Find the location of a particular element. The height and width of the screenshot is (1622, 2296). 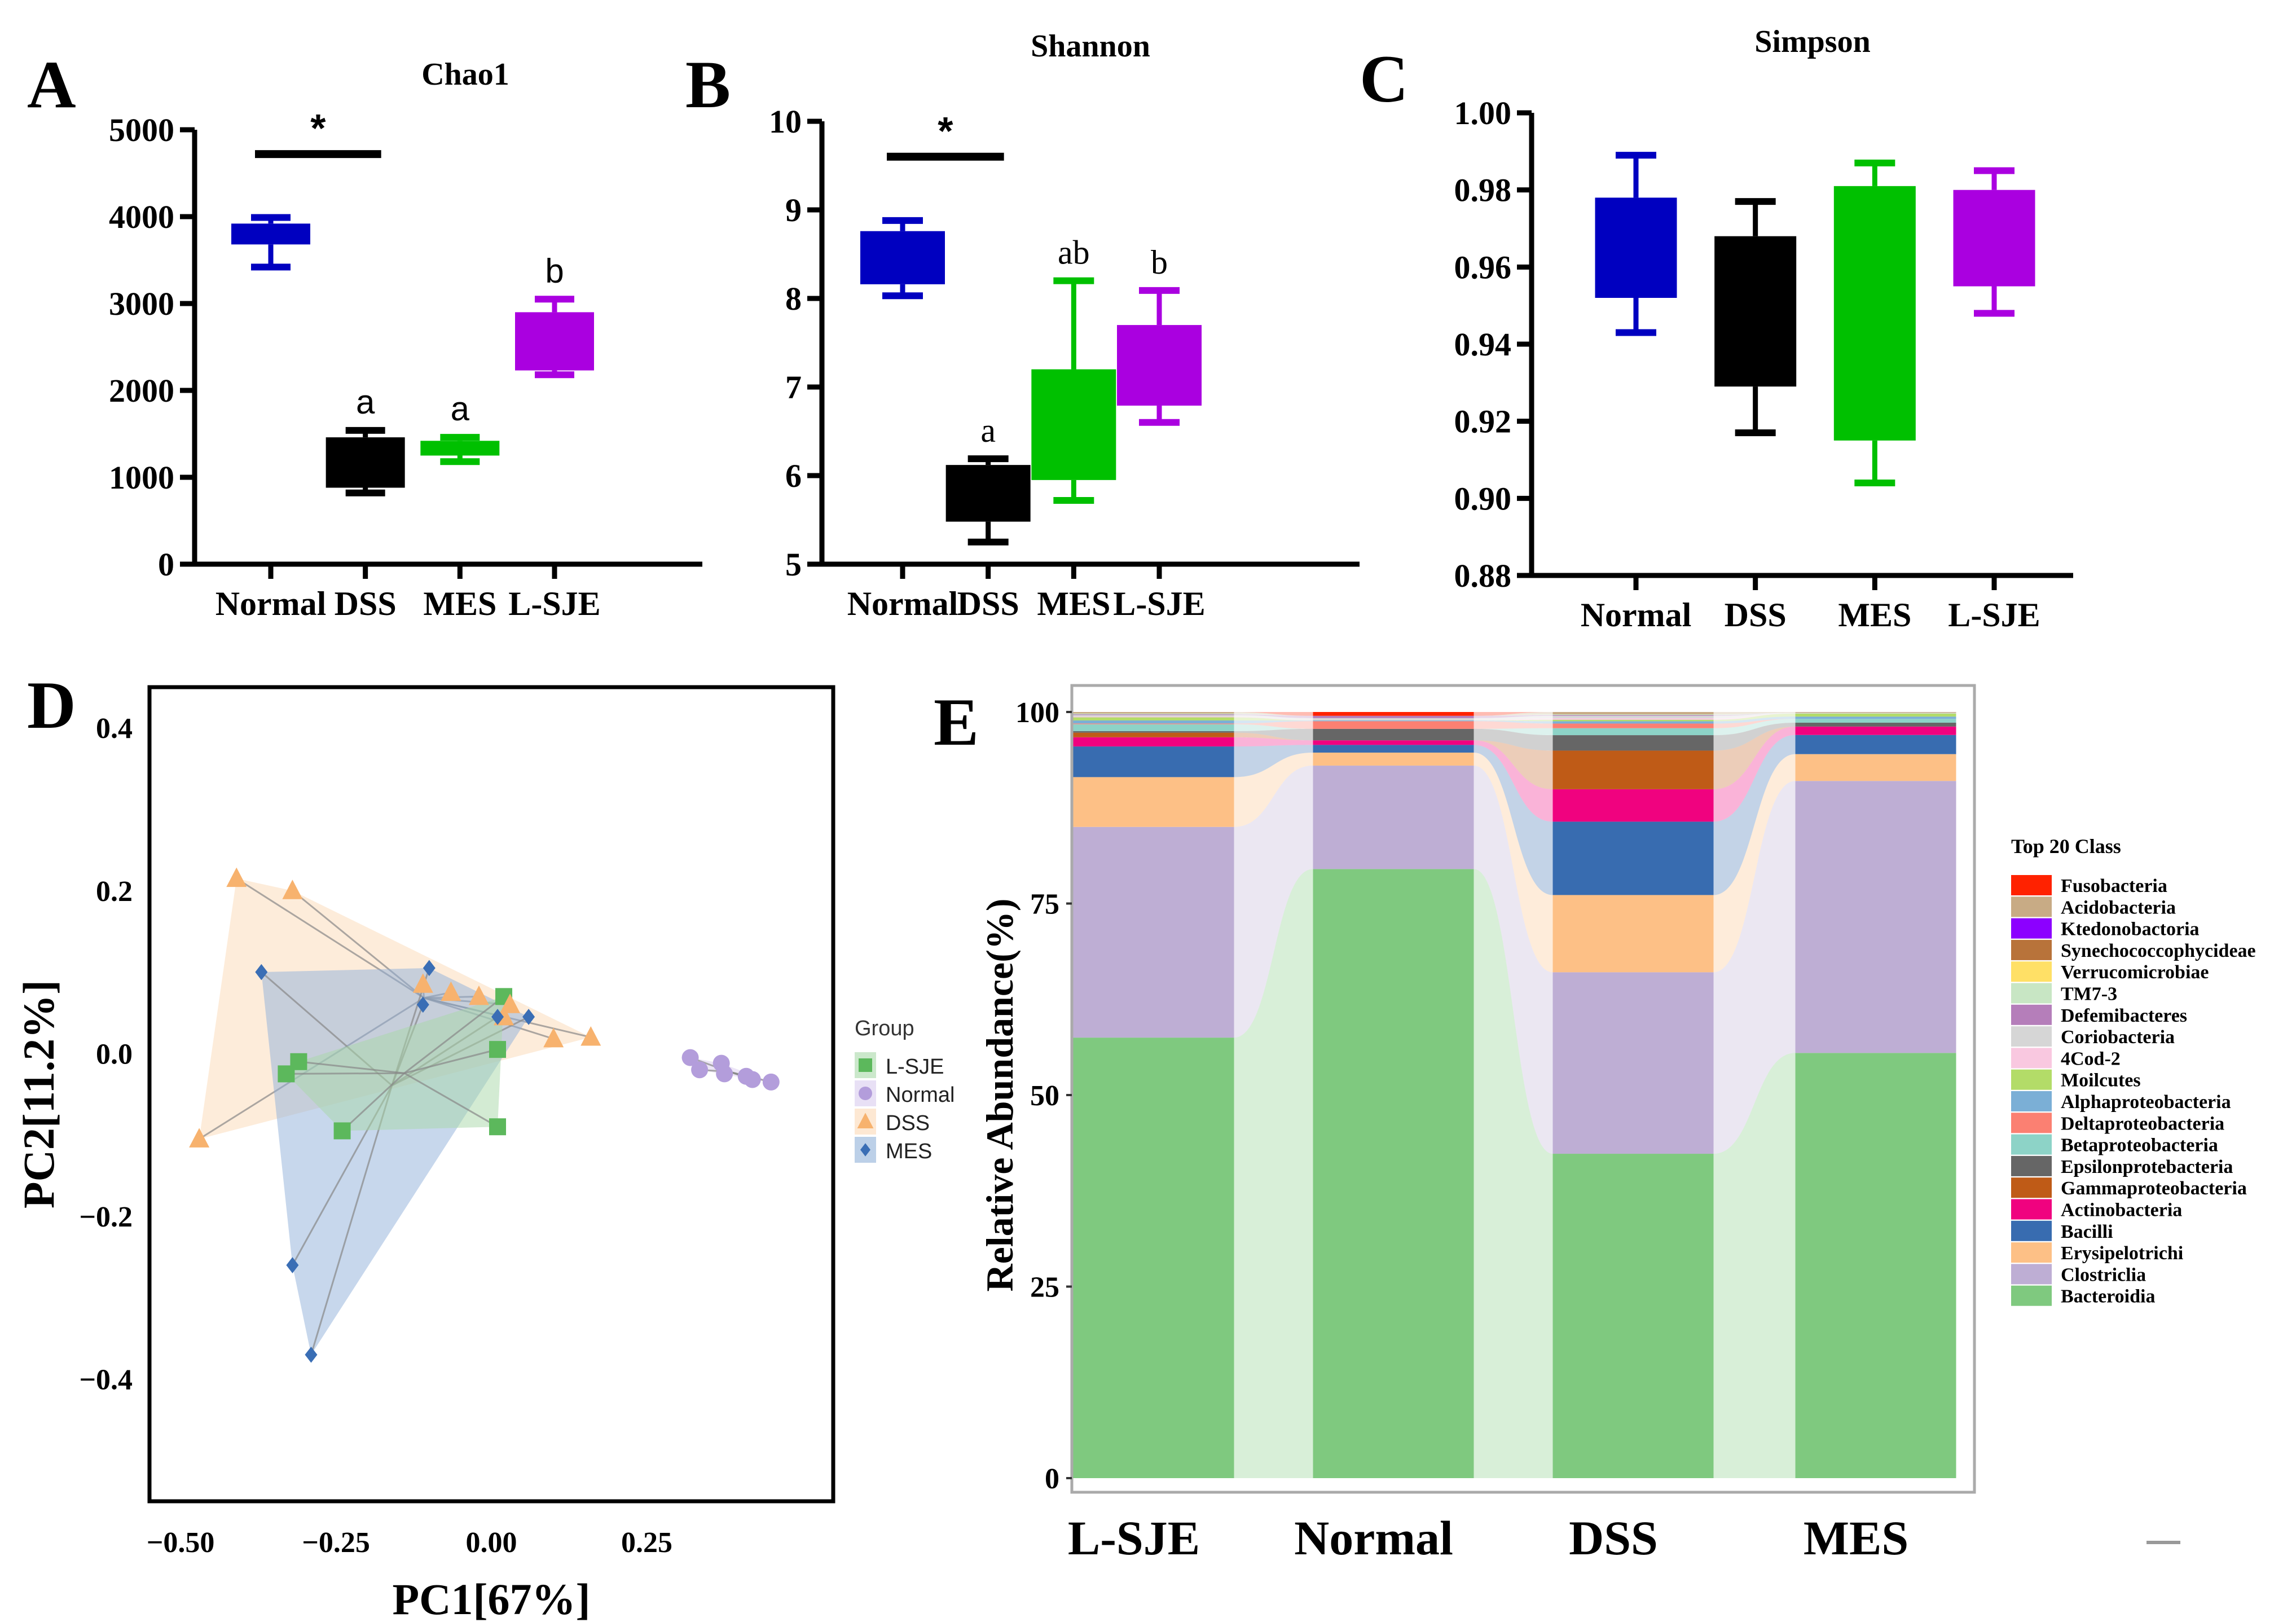

bar-segment-acidobacteria is located at coordinates (1875, 712).